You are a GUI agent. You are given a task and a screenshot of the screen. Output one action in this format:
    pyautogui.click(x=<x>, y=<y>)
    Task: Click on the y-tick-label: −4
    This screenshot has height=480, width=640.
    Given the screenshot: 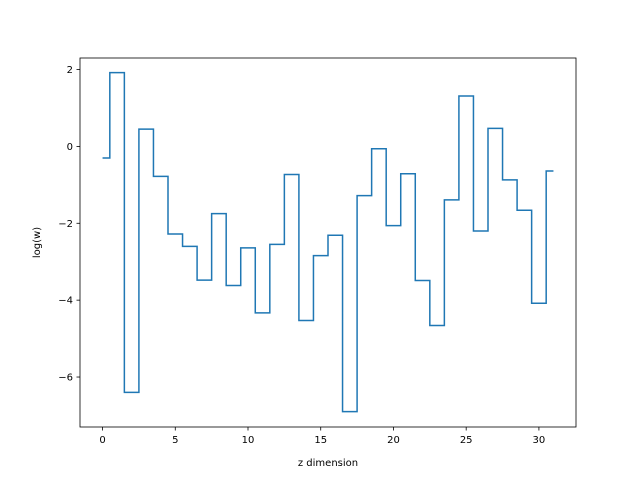 What is the action you would take?
    pyautogui.click(x=65, y=301)
    